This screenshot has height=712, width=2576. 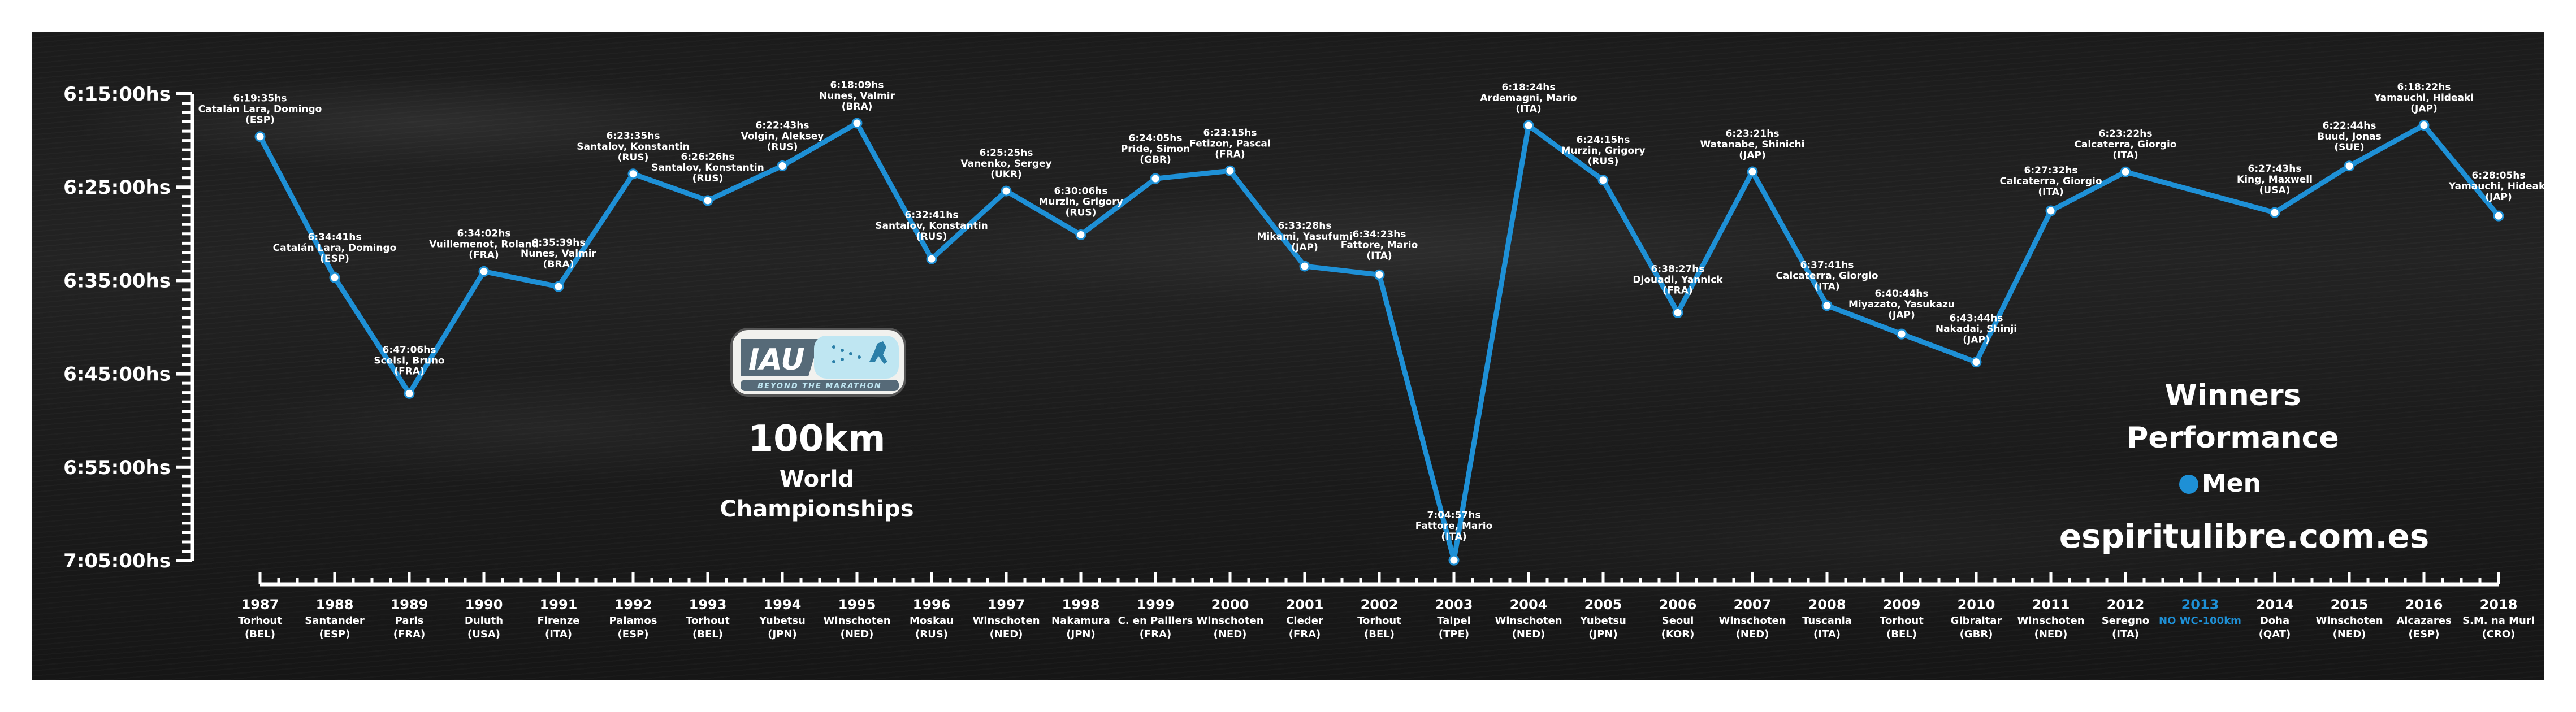 What do you see at coordinates (817, 509) in the screenshot?
I see `event-subtitle-championships: Championships` at bounding box center [817, 509].